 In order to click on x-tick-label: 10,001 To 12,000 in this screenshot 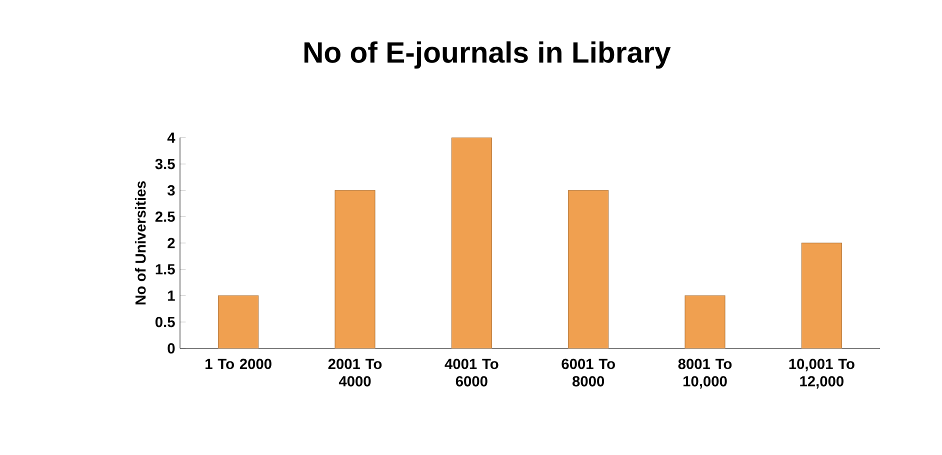, I will do `click(821, 373)`.